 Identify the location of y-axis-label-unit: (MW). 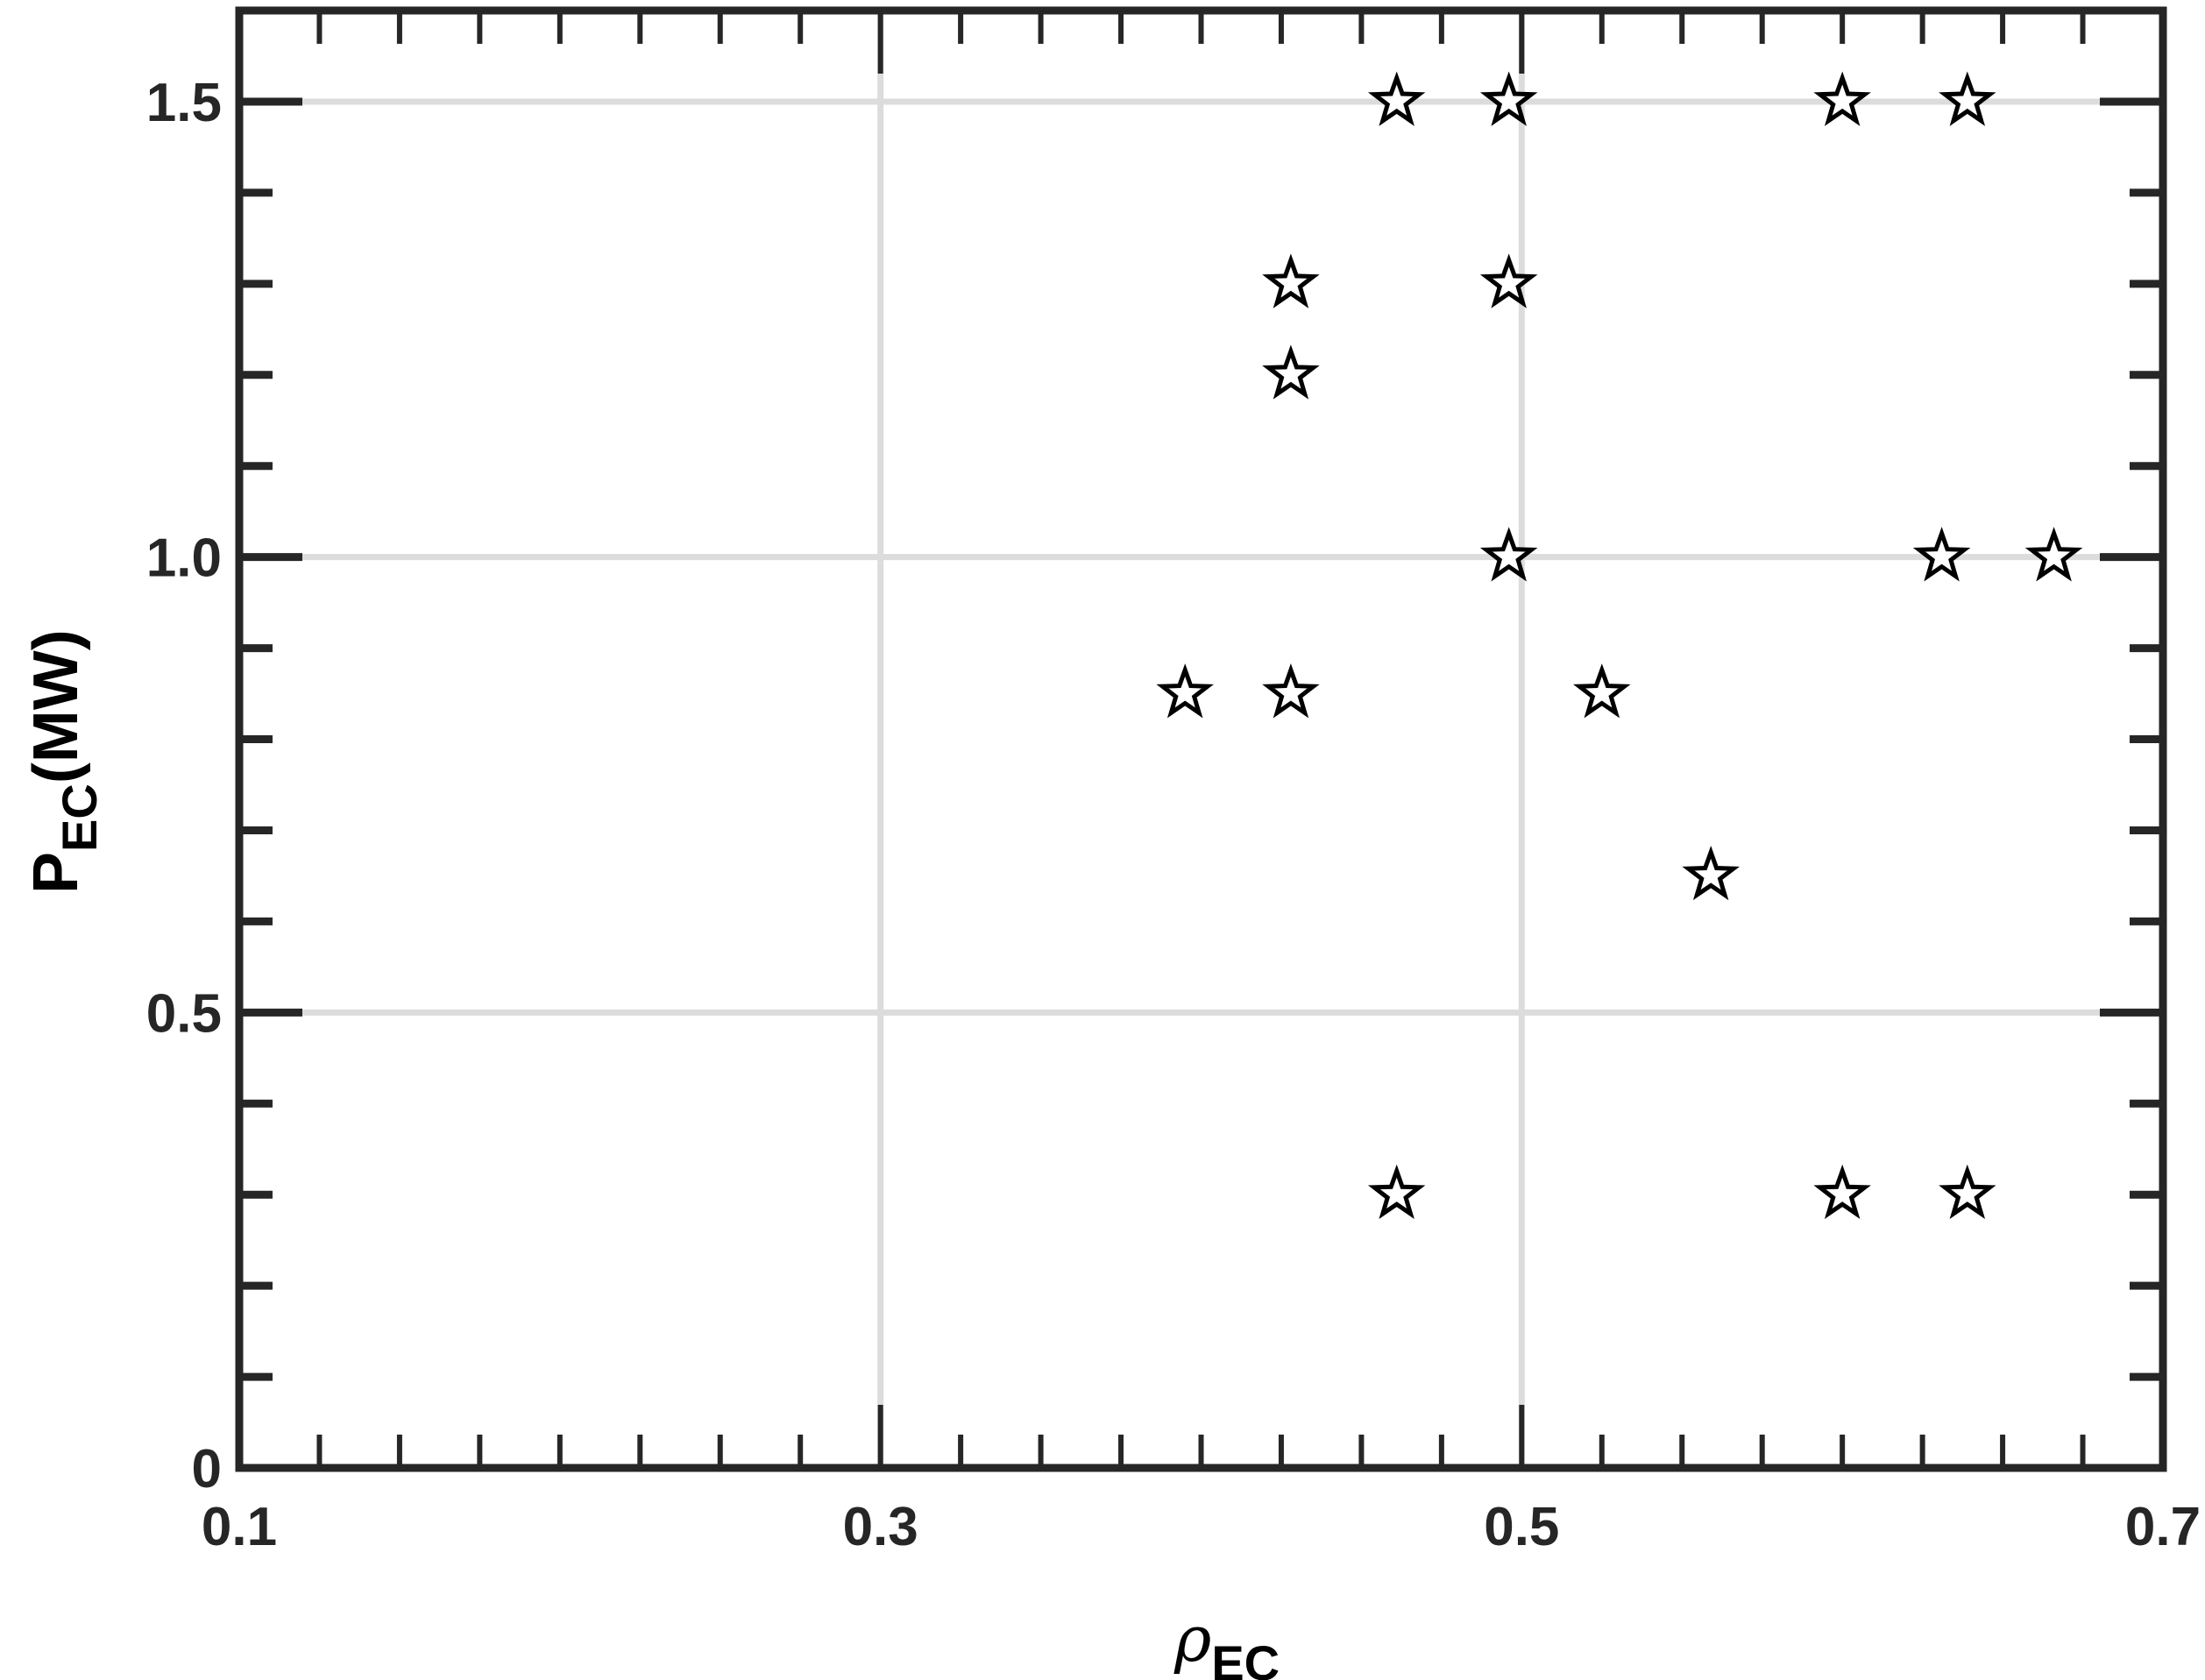
(56, 706).